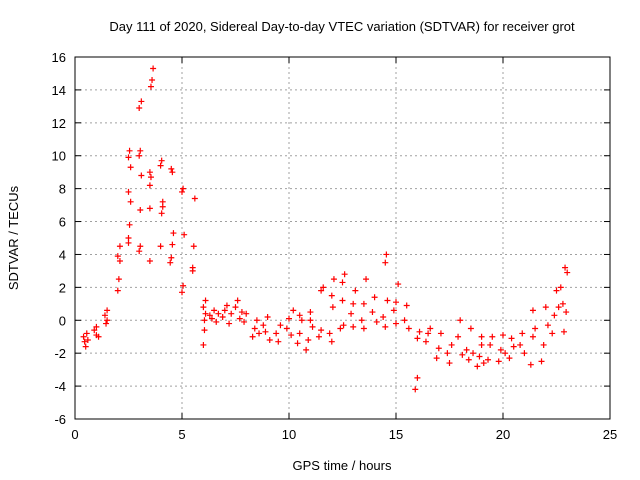 This screenshot has height=480, width=640. Describe the element at coordinates (62, 287) in the screenshot. I see `y-tick-label: 2` at that location.